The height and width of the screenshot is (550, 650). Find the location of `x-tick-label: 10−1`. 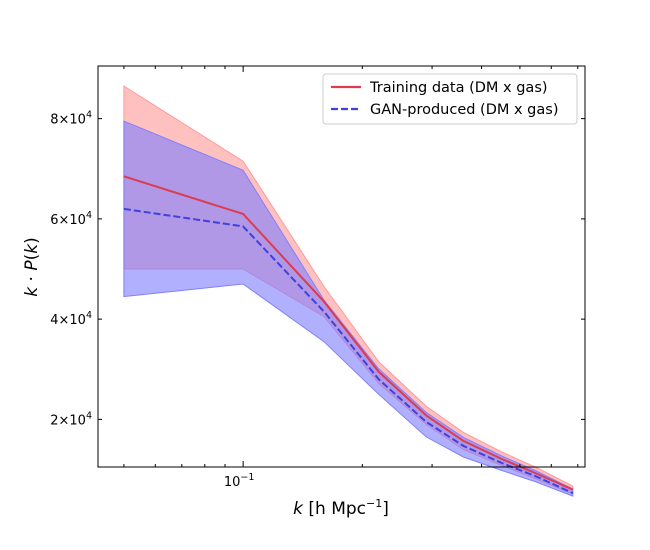

x-tick-label: 10−1 is located at coordinates (239, 481).